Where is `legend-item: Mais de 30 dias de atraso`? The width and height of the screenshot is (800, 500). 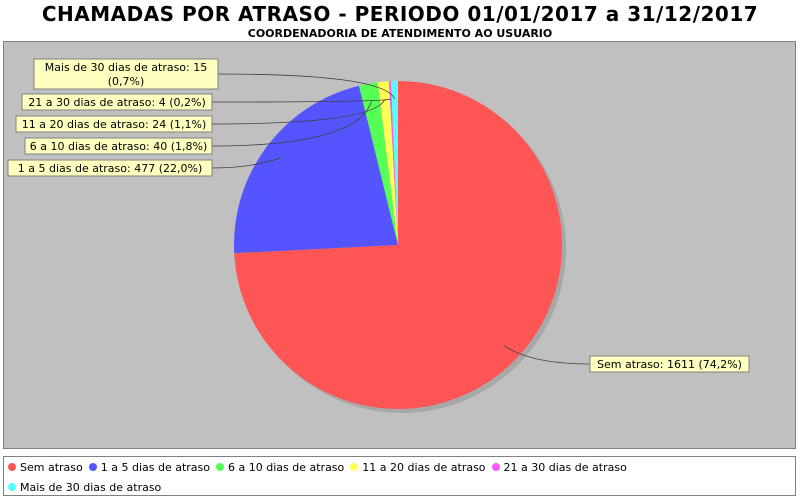 legend-item: Mais de 30 dias de atraso is located at coordinates (84, 488).